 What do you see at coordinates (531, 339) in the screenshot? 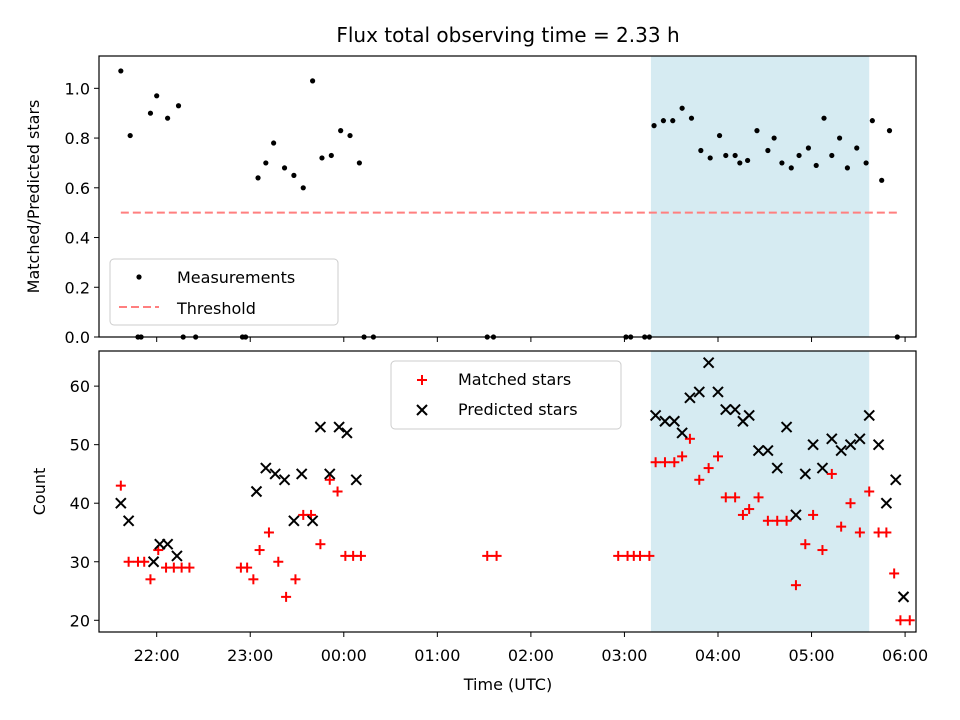
I see `x-axis` at bounding box center [531, 339].